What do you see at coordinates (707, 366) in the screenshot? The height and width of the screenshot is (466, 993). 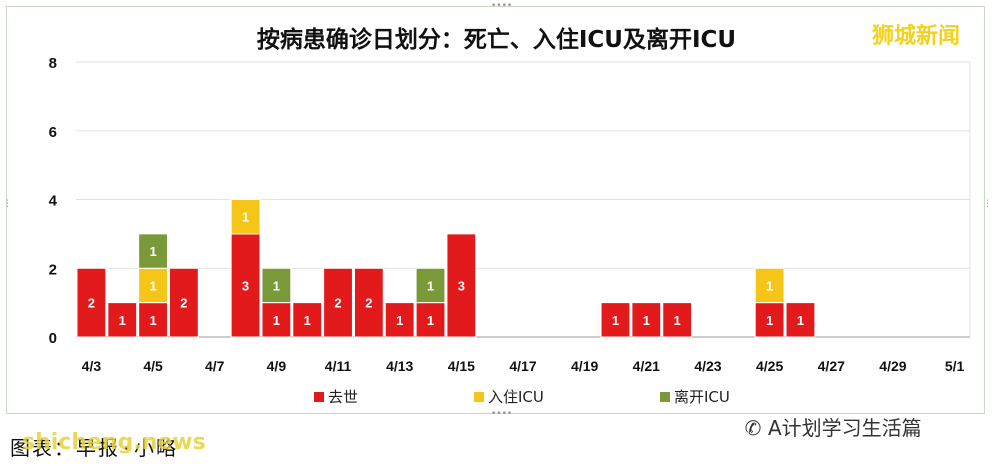 I see `x-tick-label: 4/23` at bounding box center [707, 366].